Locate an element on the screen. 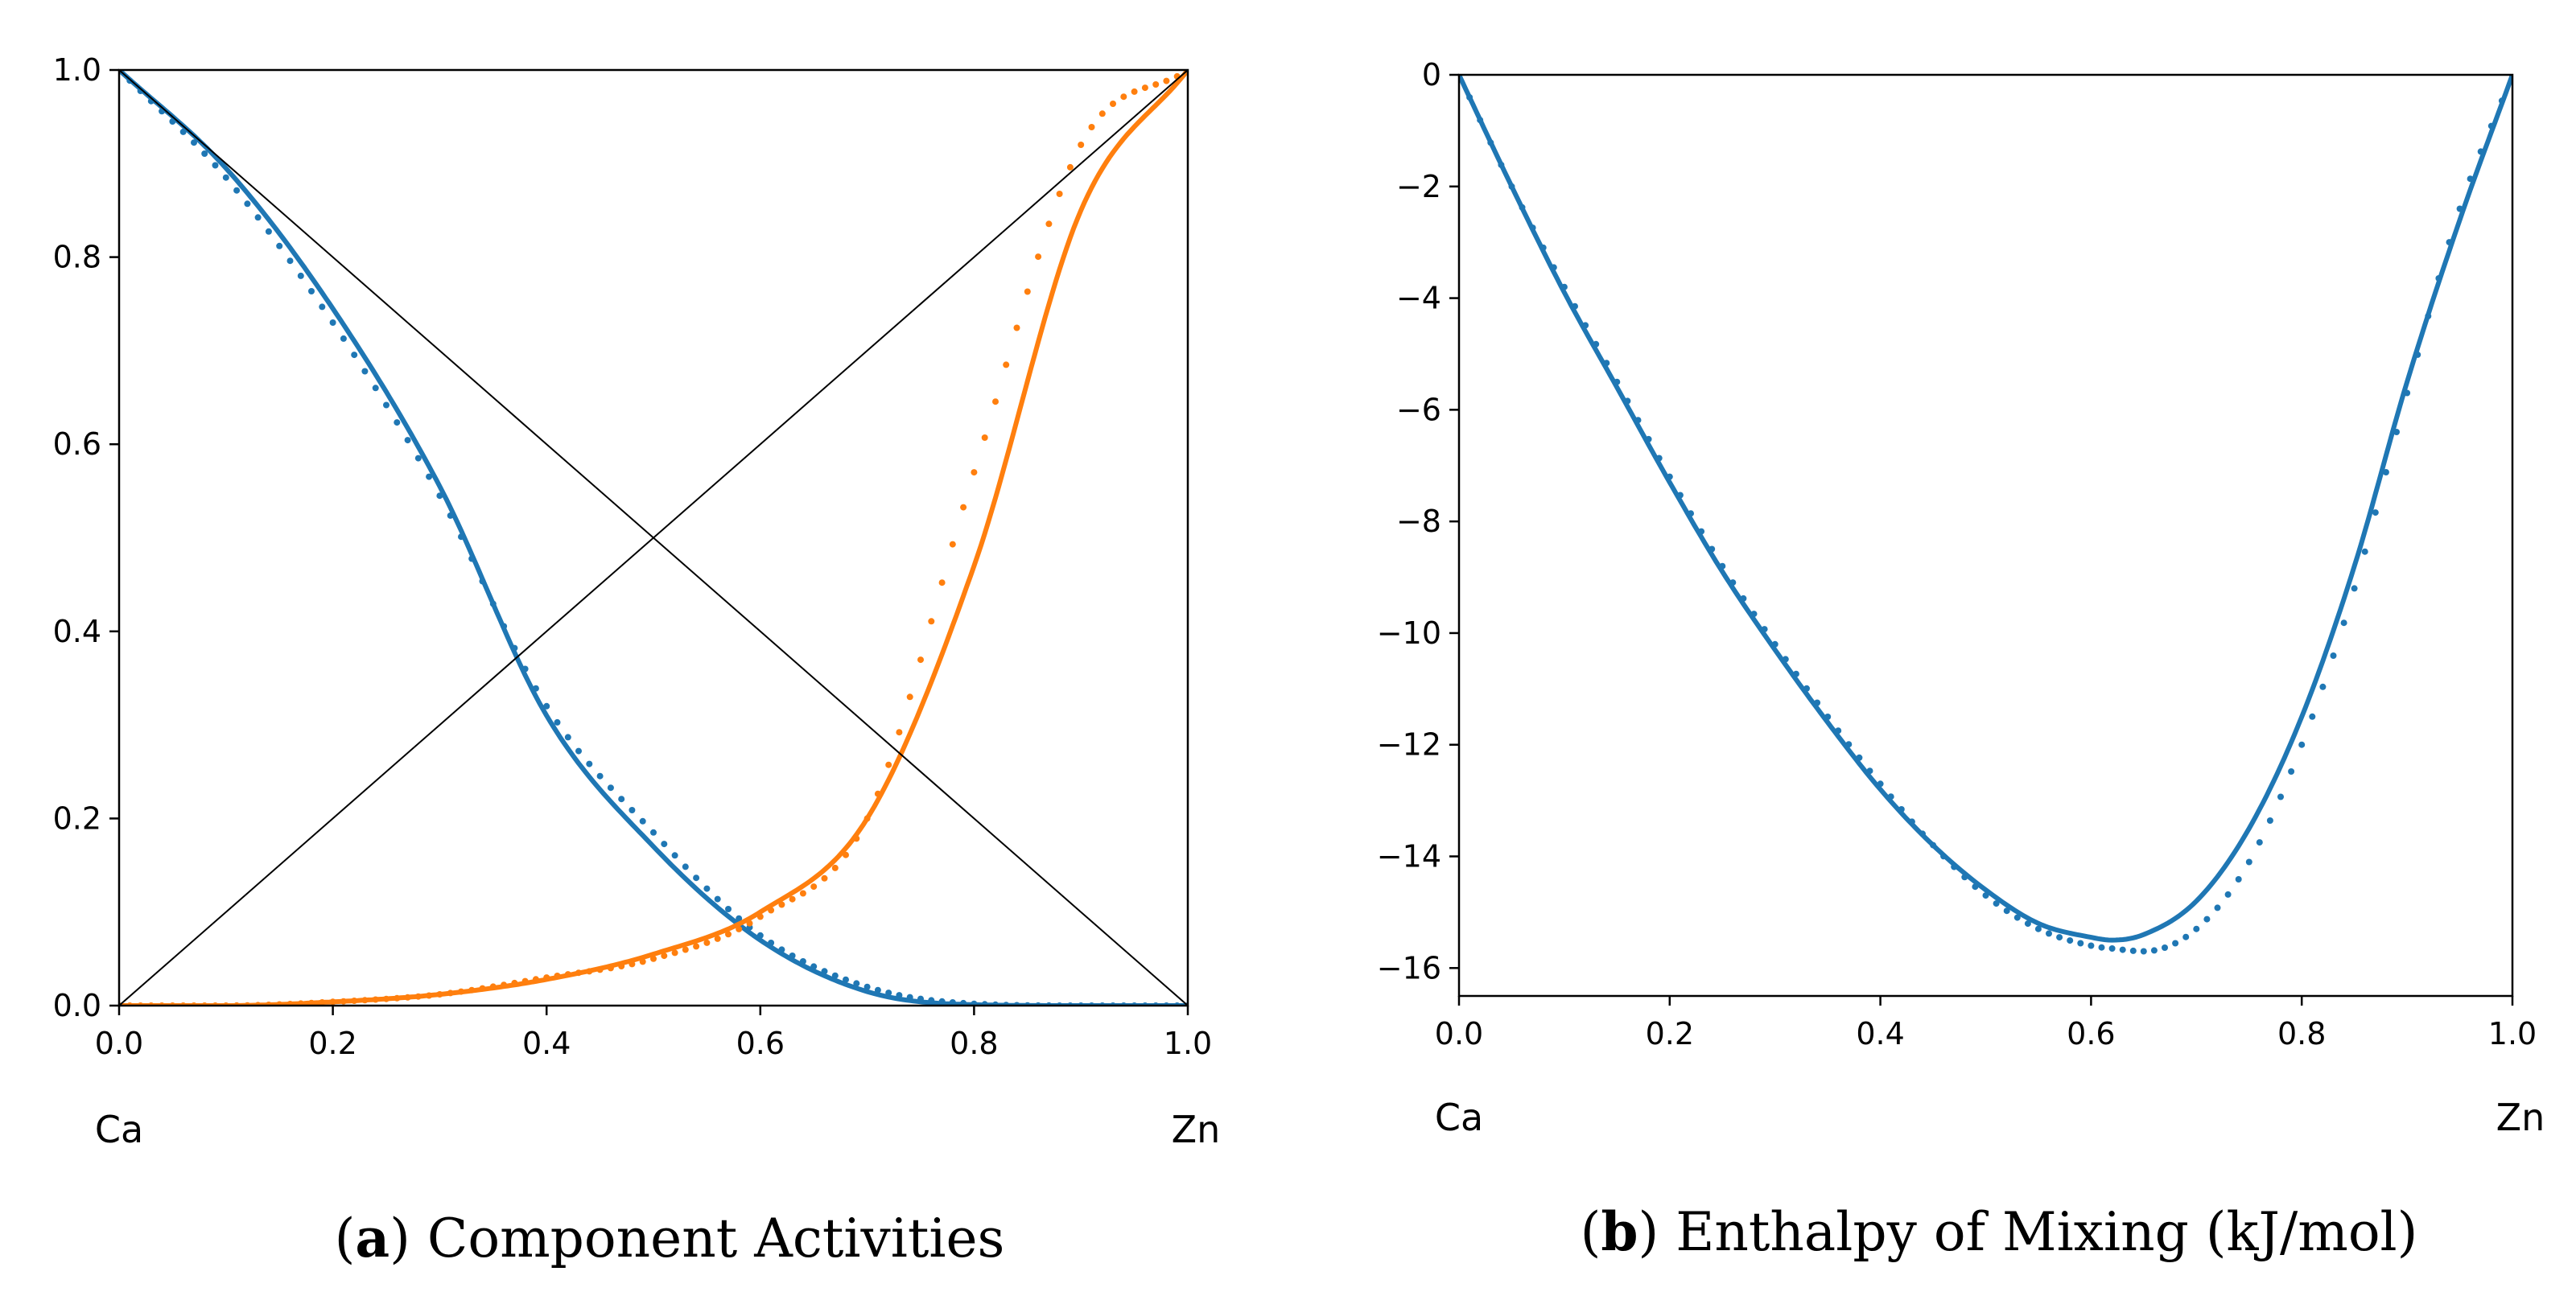 This screenshot has width=2576, height=1292. caption-a: (a) Component Activities is located at coordinates (670, 1238).